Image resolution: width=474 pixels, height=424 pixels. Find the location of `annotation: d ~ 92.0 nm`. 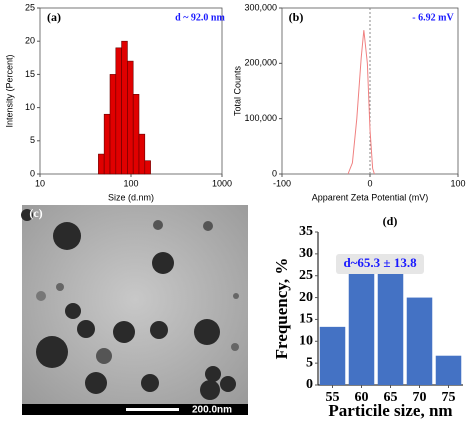

annotation: d ~ 92.0 nm is located at coordinates (200, 17).